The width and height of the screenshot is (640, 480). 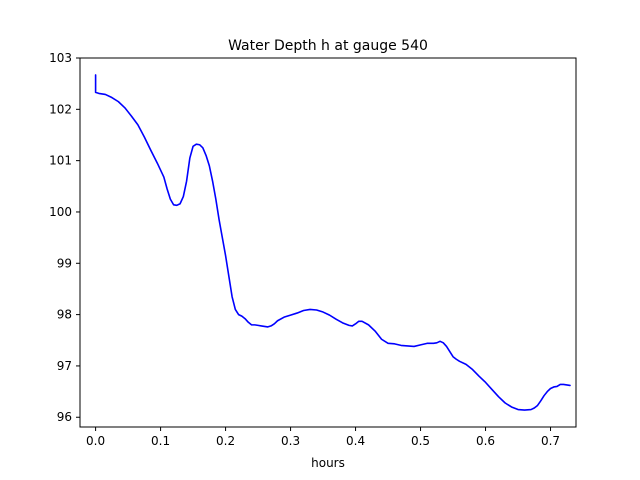 What do you see at coordinates (225, 441) in the screenshot?
I see `x-tick-label: 0.2` at bounding box center [225, 441].